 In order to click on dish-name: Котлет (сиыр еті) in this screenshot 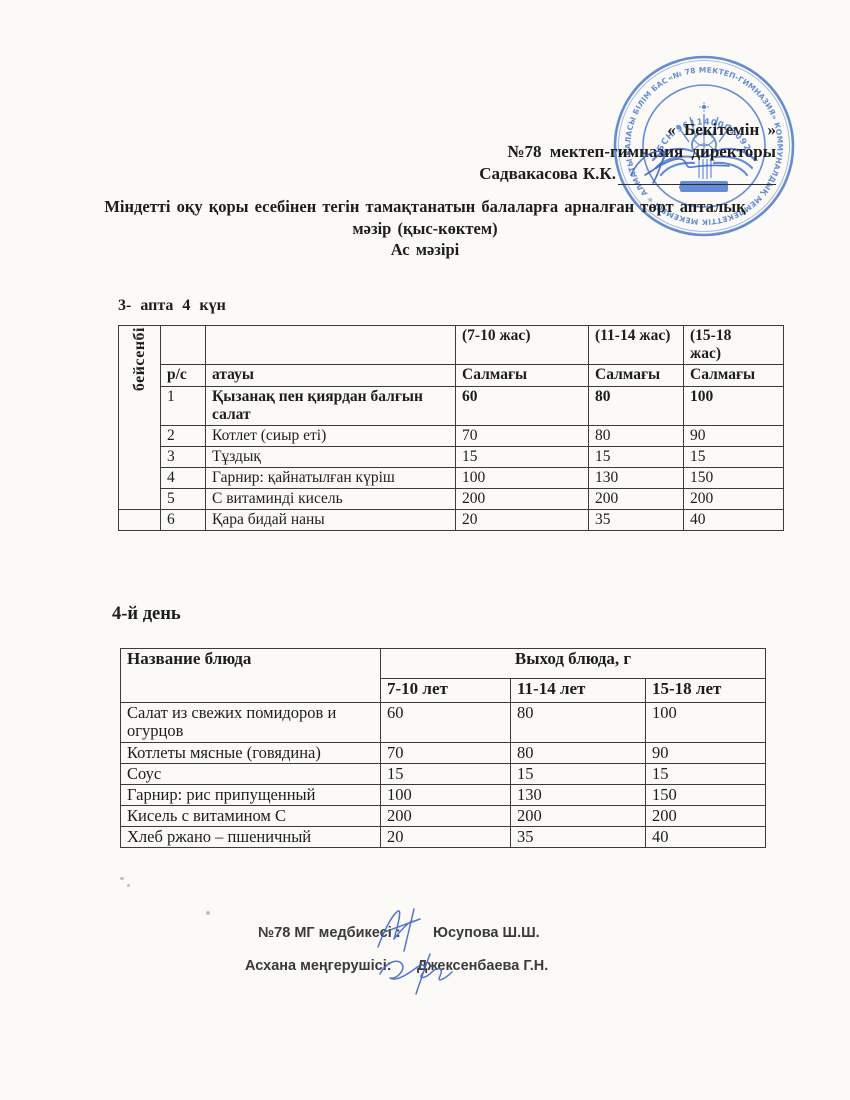, I will do `click(330, 436)`.